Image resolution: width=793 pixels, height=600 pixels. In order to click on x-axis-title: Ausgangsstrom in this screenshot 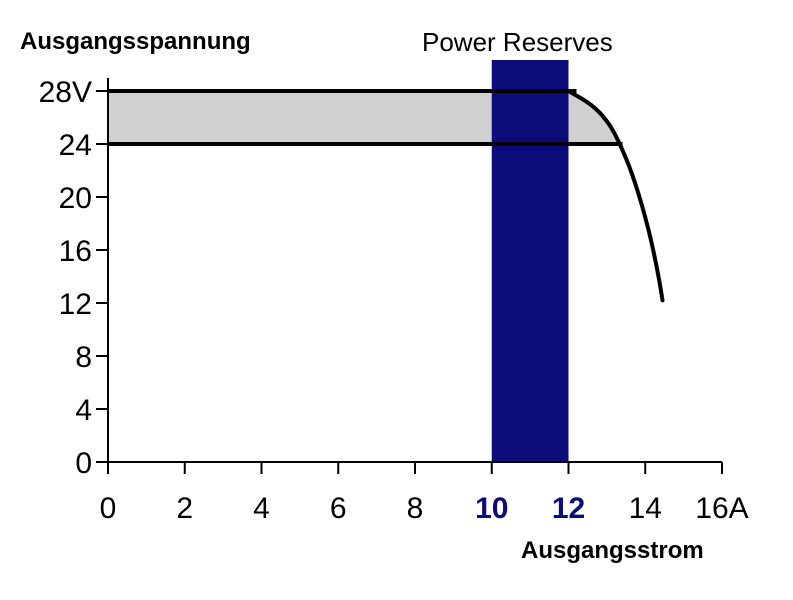, I will do `click(612, 550)`.